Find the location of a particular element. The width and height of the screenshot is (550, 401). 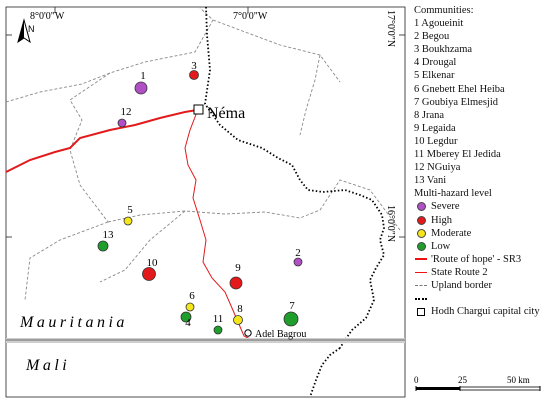

low-dot-icon is located at coordinates (421, 246).